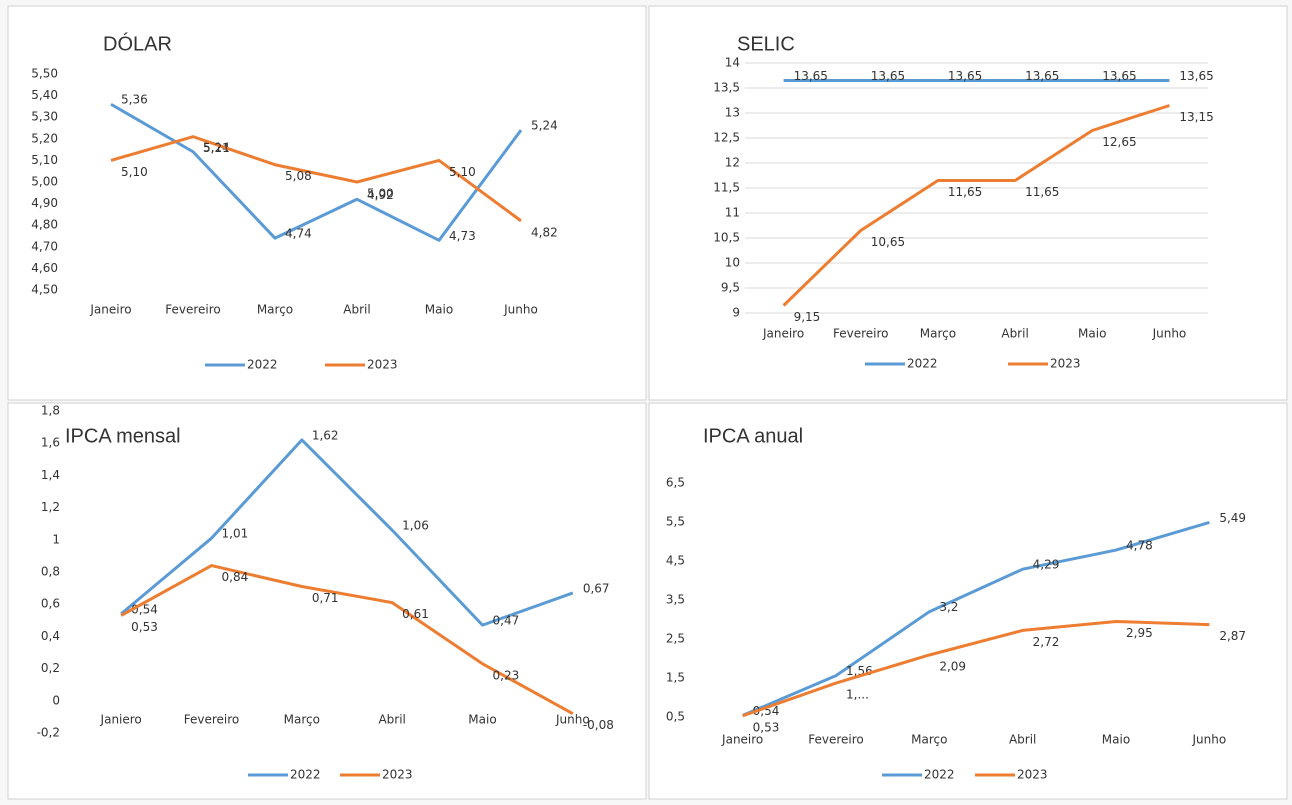 The width and height of the screenshot is (1292, 805). I want to click on y-tick-label: 10, so click(732, 263).